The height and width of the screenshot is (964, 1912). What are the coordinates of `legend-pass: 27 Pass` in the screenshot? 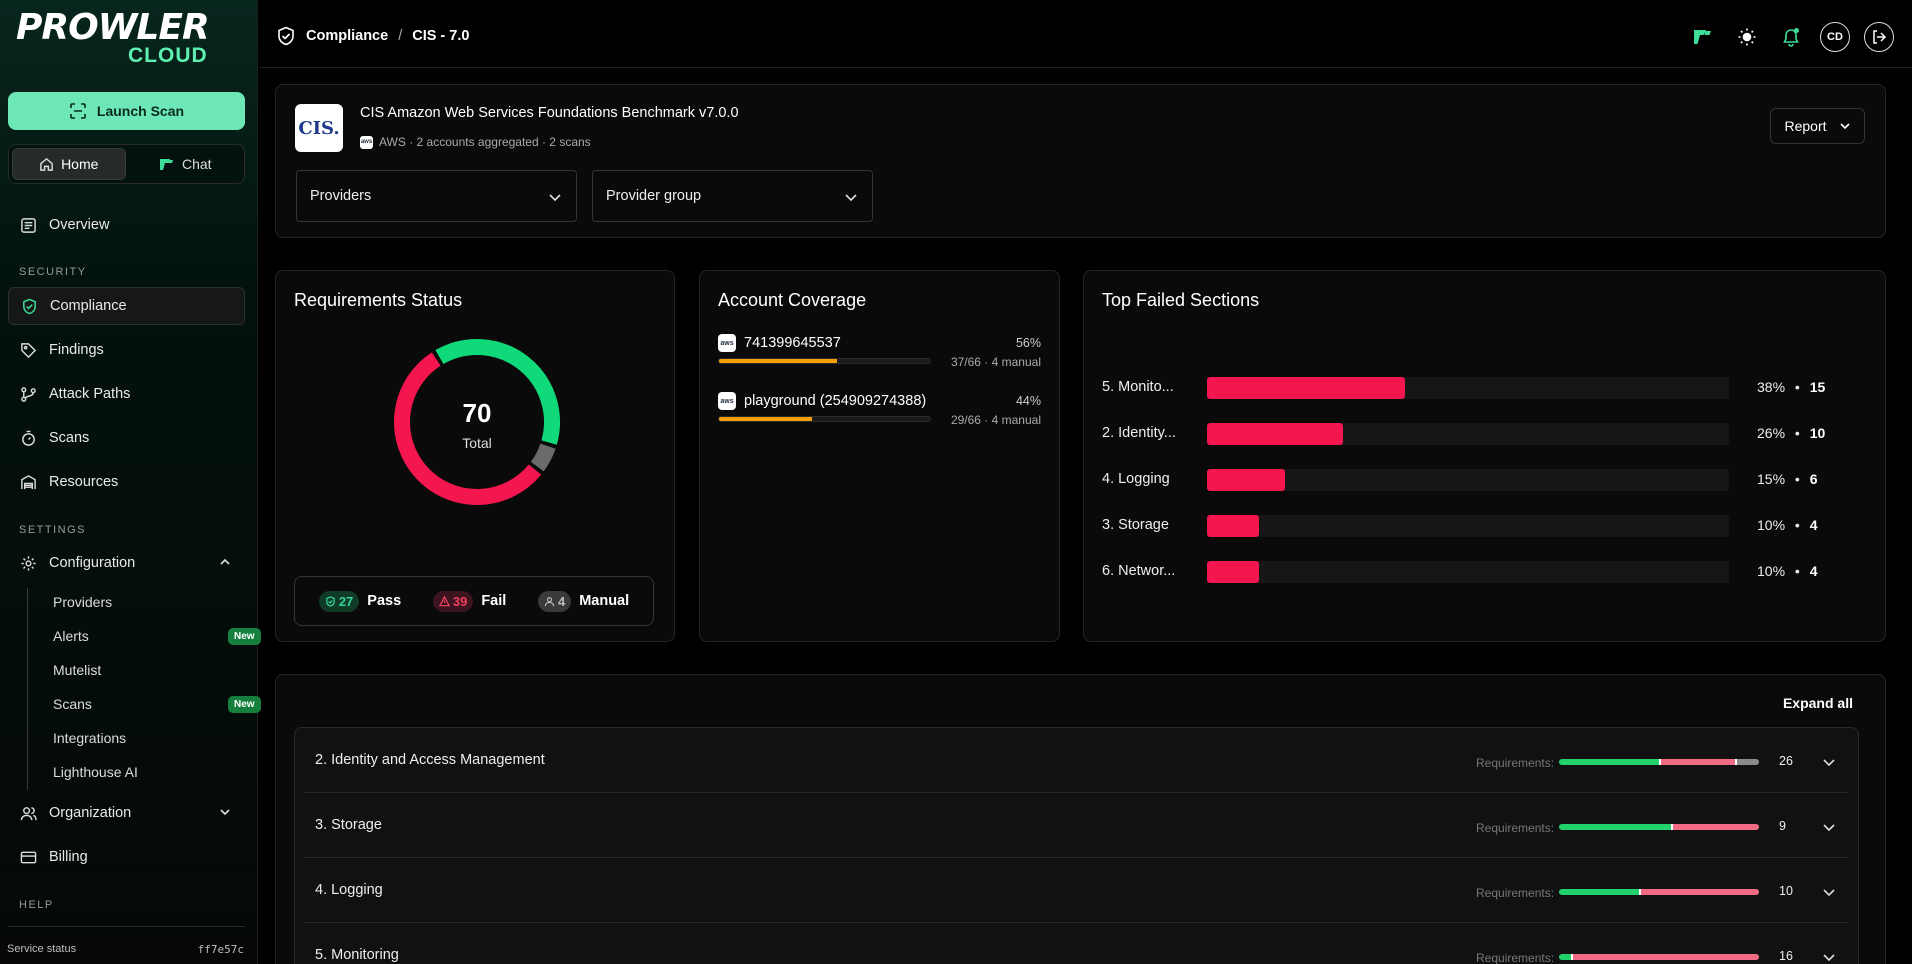 It's located at (359, 601).